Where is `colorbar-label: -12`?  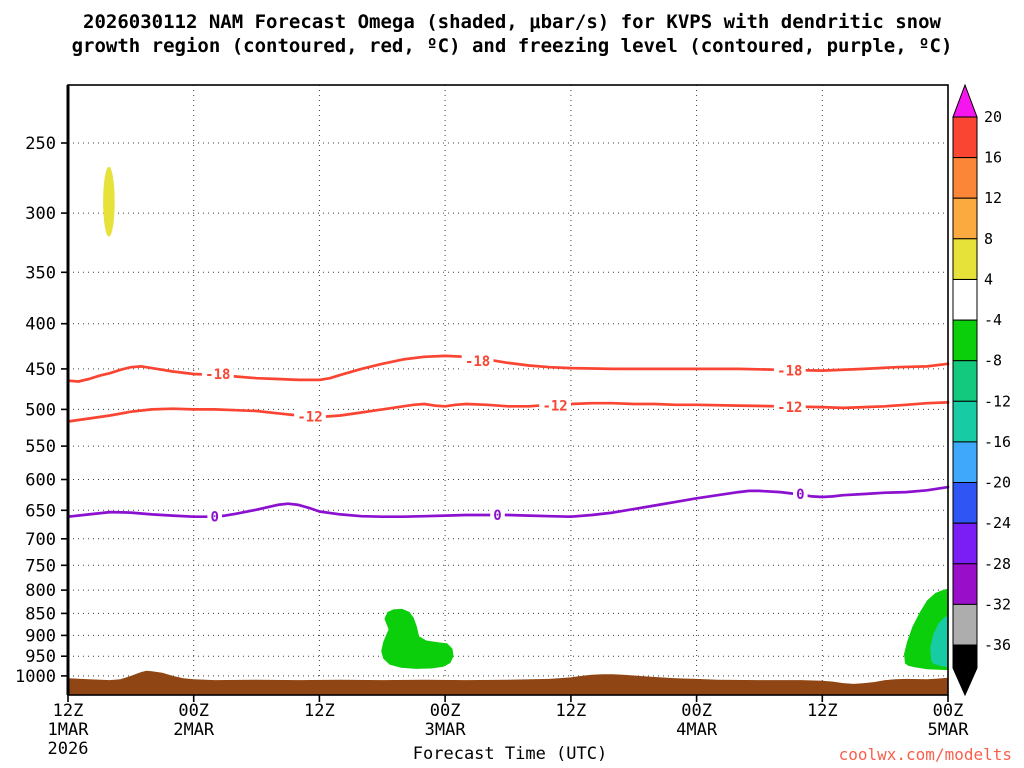 colorbar-label: -12 is located at coordinates (997, 401).